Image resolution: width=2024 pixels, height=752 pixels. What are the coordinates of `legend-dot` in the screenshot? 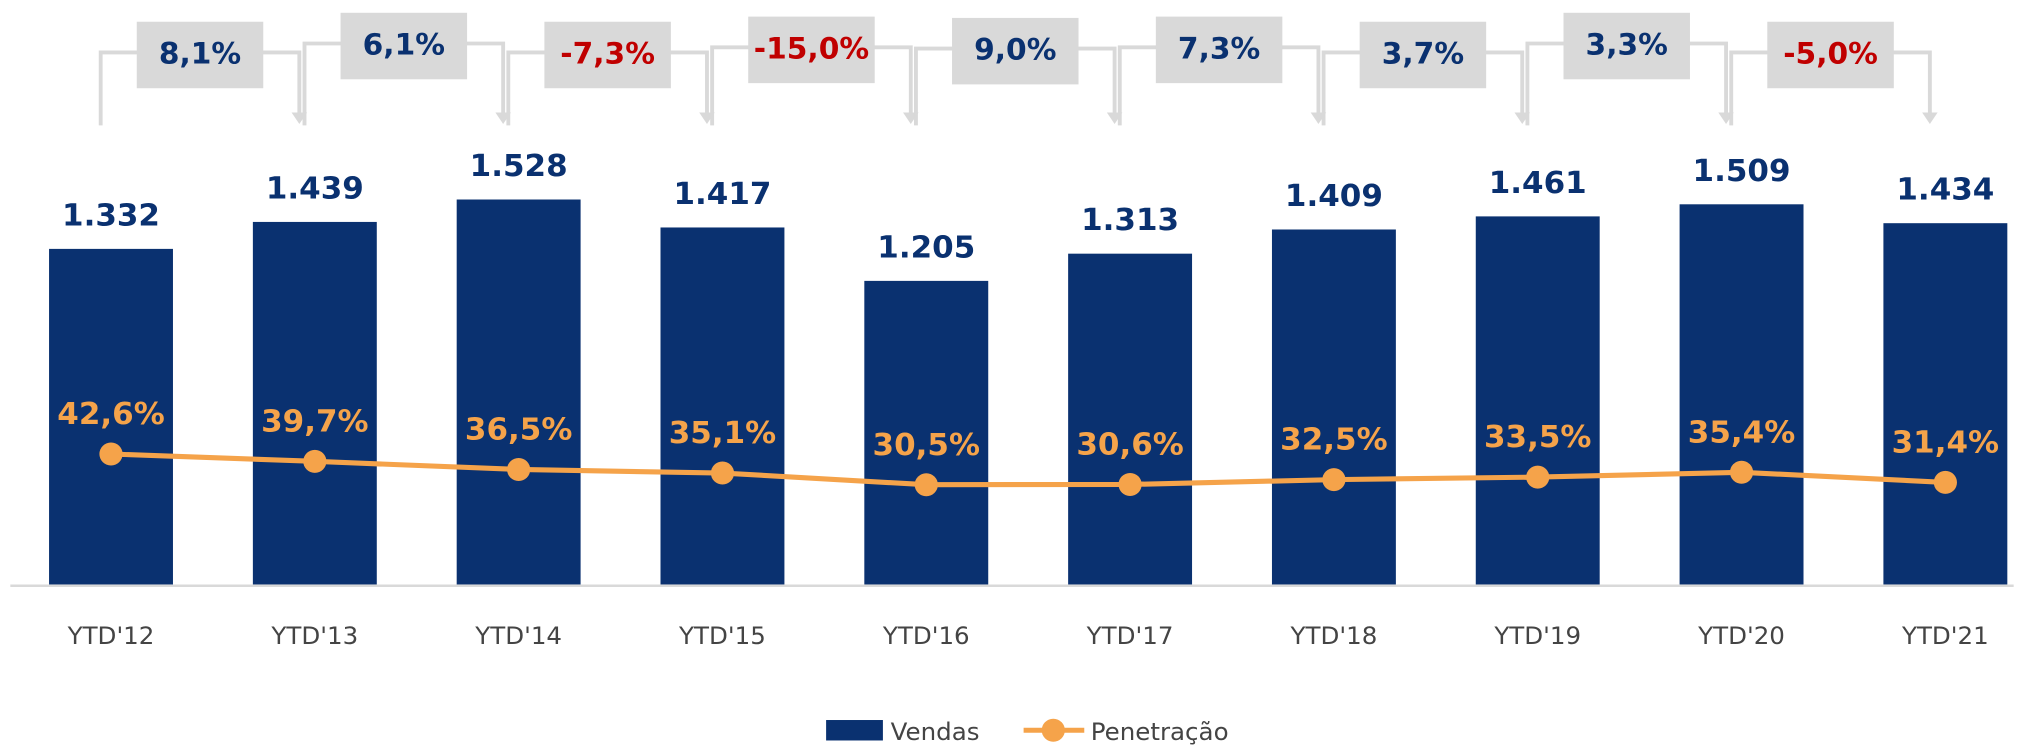 It's located at (1053, 730).